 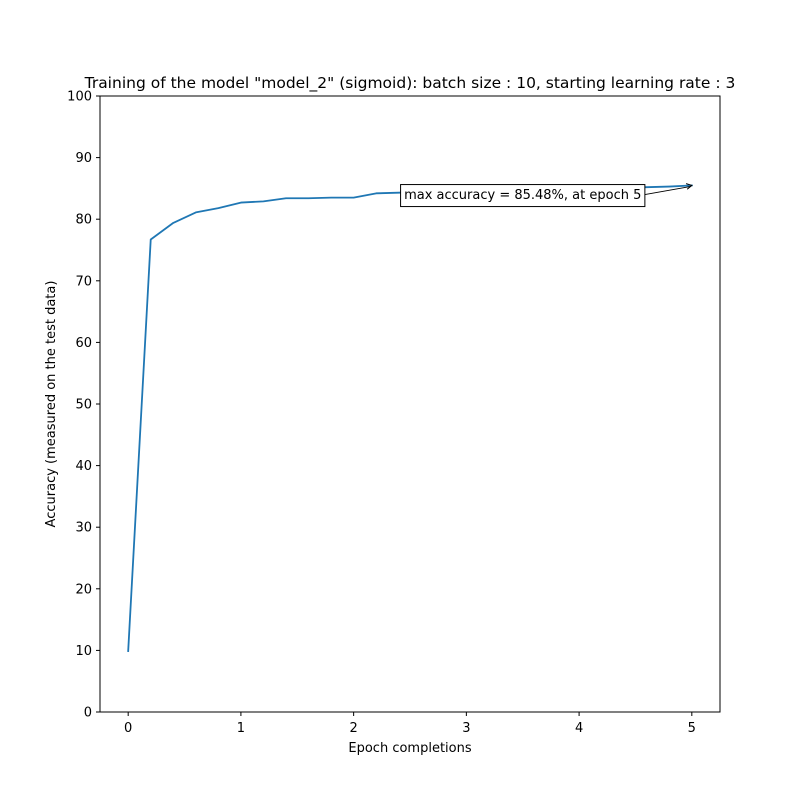 I want to click on y-tick-label: 90, so click(x=83, y=158).